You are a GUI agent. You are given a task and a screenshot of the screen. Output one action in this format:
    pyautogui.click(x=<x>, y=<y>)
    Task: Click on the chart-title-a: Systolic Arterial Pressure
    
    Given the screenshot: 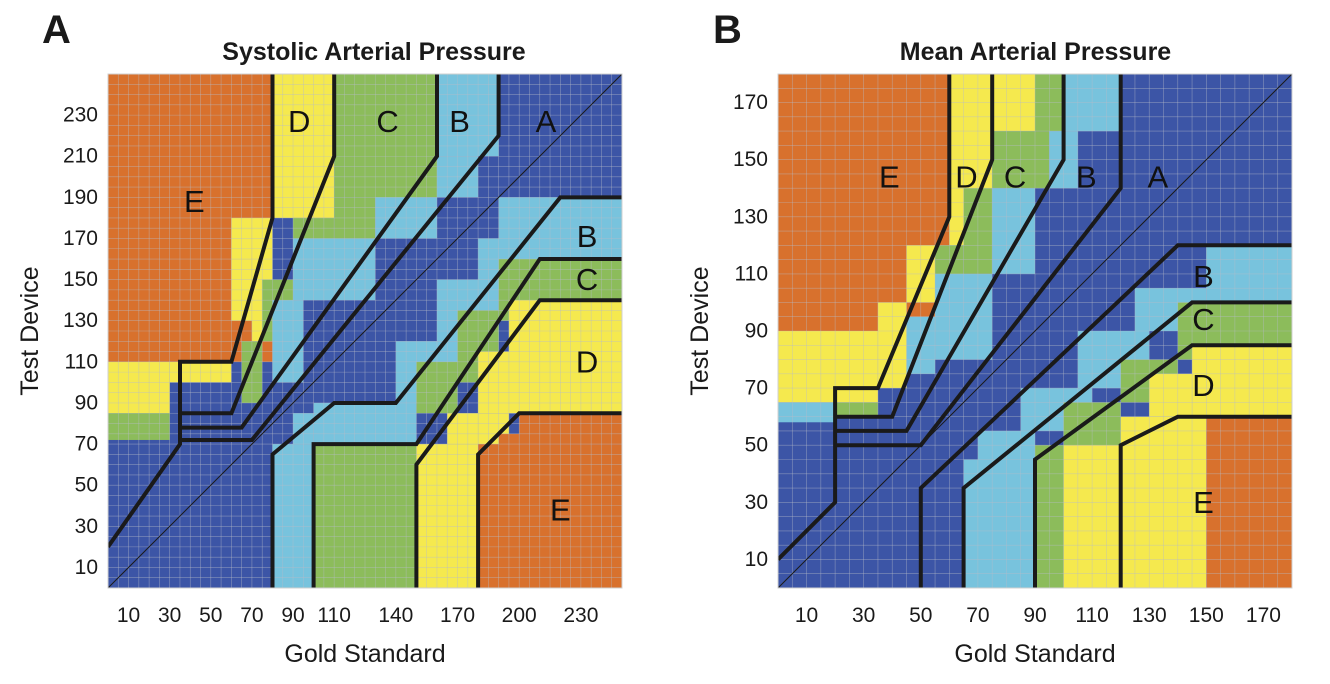 What is the action you would take?
    pyautogui.click(x=374, y=52)
    